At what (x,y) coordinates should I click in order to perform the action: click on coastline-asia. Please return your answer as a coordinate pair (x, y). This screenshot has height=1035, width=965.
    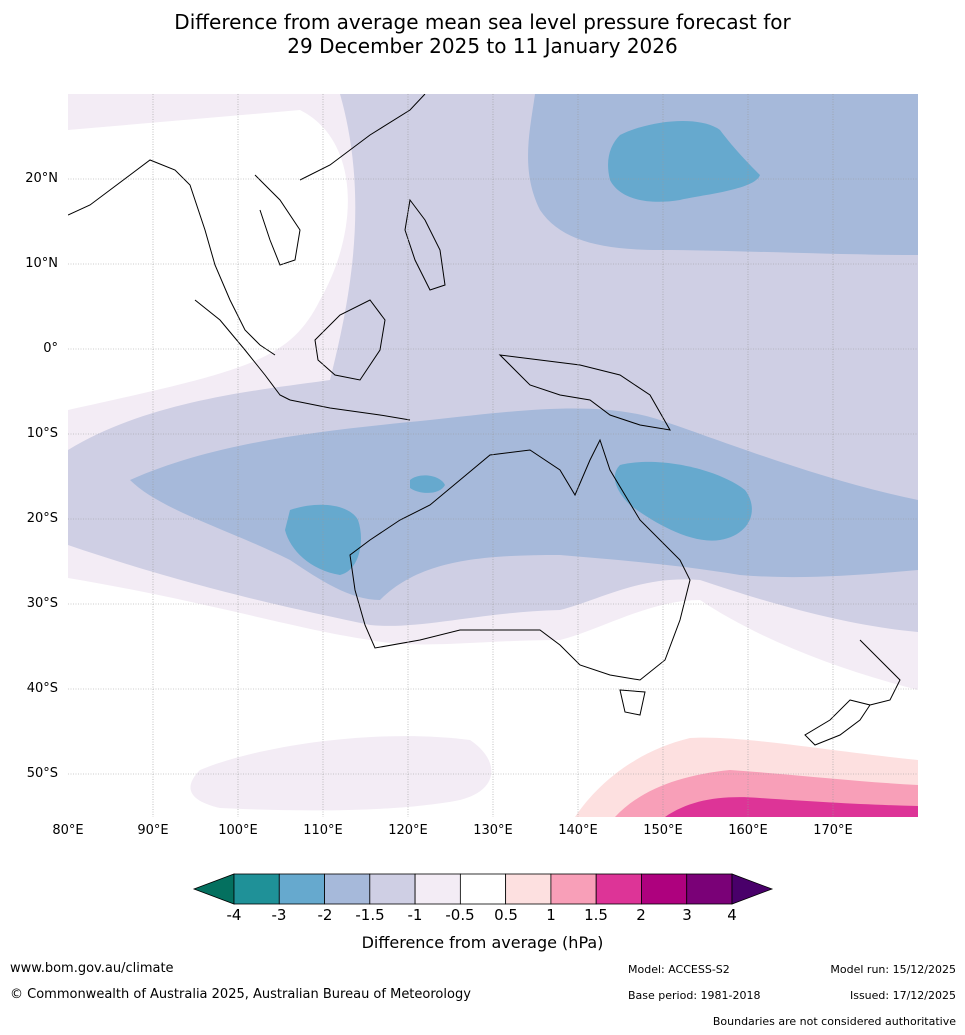
    Looking at the image, I should click on (247, 225).